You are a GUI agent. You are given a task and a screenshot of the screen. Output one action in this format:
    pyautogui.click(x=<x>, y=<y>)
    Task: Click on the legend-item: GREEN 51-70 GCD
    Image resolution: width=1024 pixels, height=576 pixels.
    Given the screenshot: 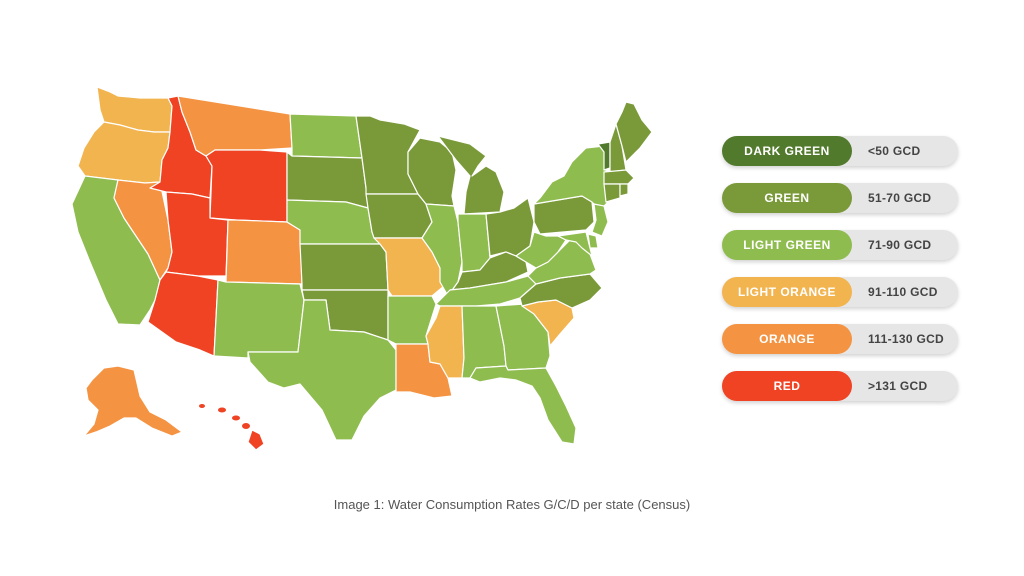 What is the action you would take?
    pyautogui.click(x=840, y=198)
    